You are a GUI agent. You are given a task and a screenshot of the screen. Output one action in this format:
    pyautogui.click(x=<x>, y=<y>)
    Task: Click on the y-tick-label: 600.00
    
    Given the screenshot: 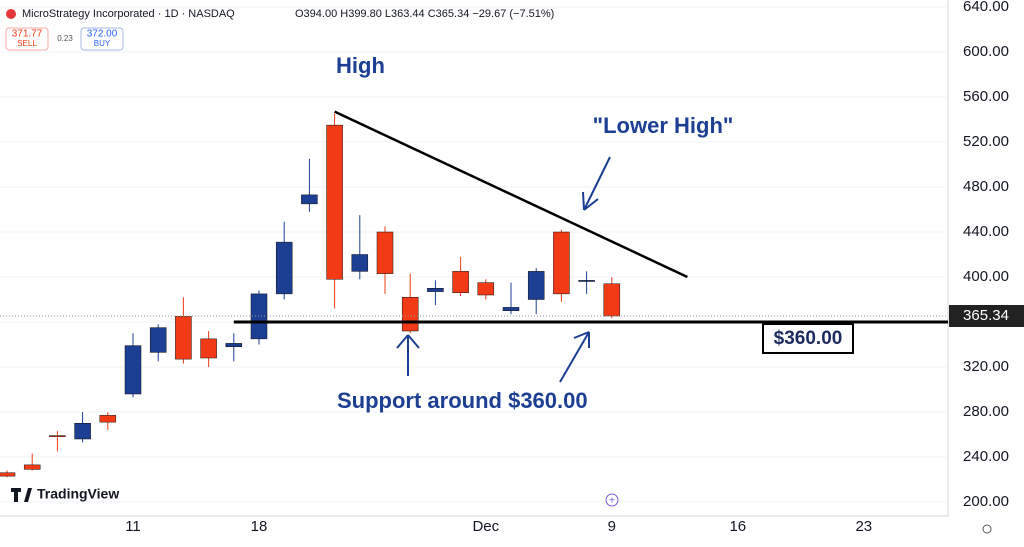 What is the action you would take?
    pyautogui.click(x=986, y=51)
    